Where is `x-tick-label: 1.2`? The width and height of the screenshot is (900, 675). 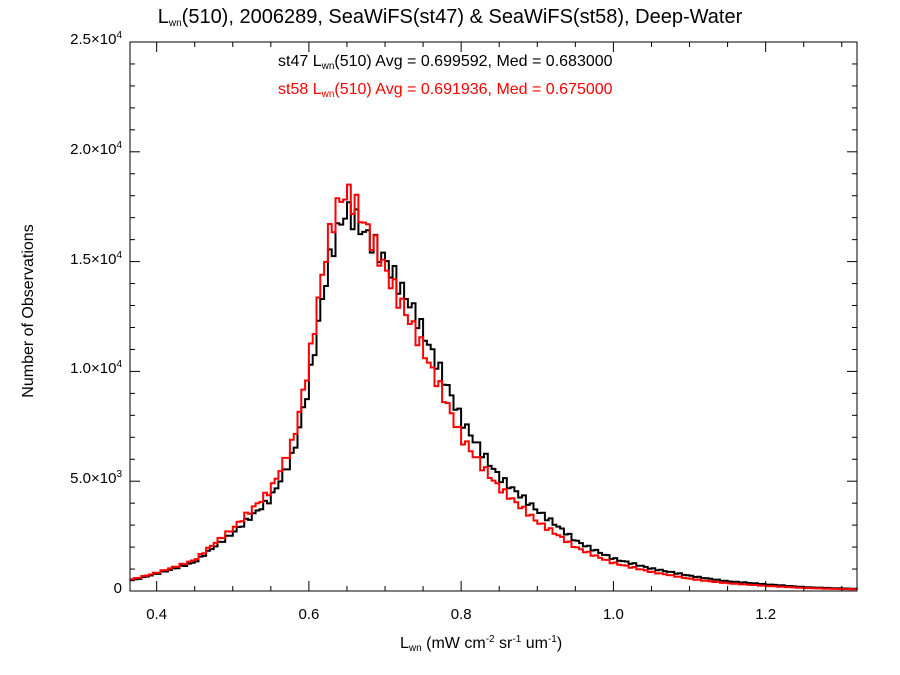 x-tick-label: 1.2 is located at coordinates (766, 614).